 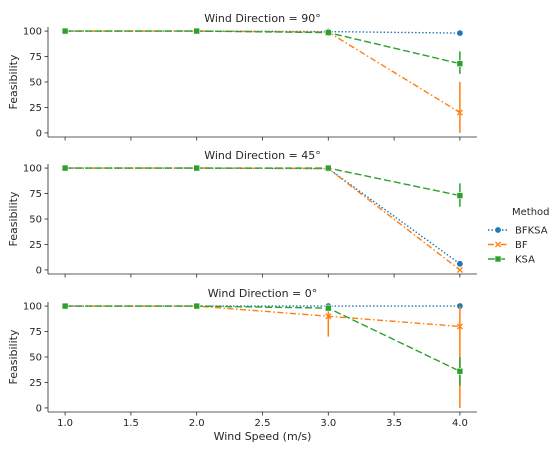 I want to click on panel-title: Wind Direction = 0°, so click(x=263, y=293).